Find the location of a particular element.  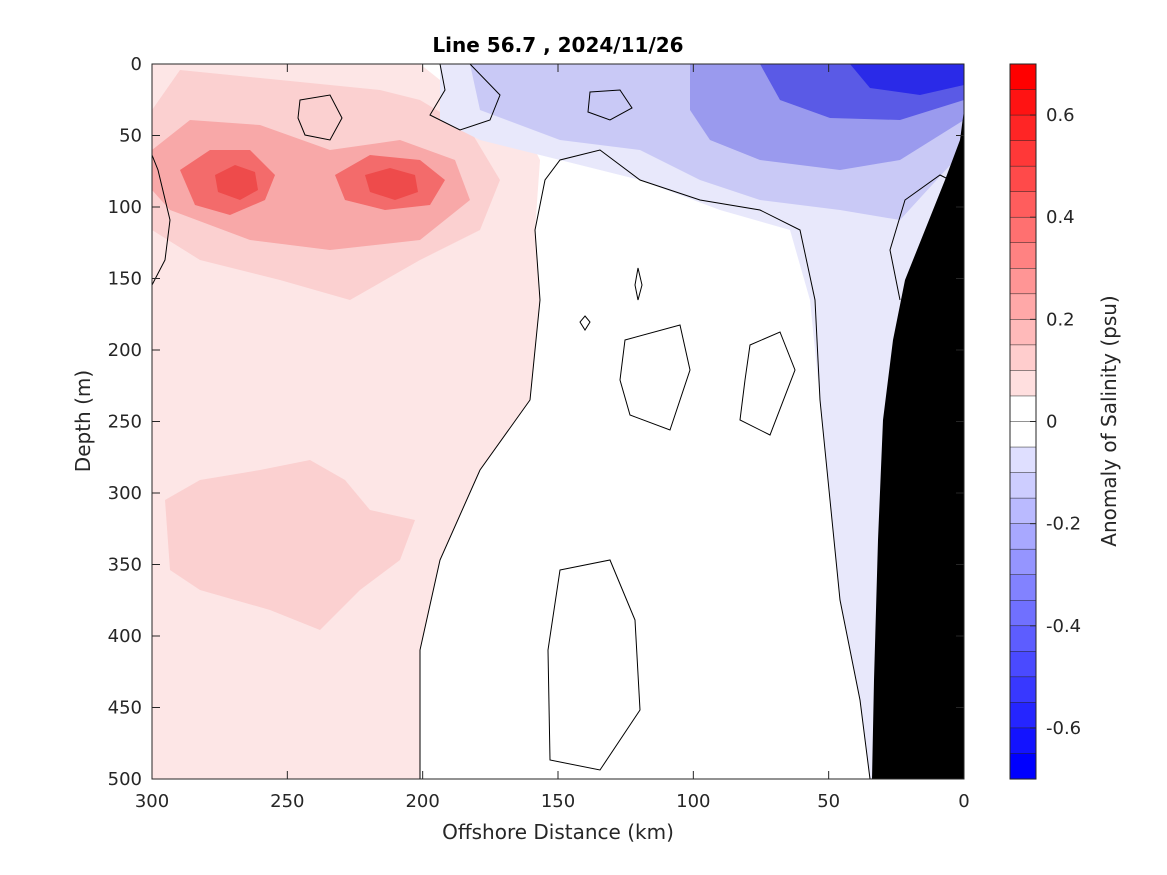

colorbar-tick-label: -0.4 is located at coordinates (1063, 626).